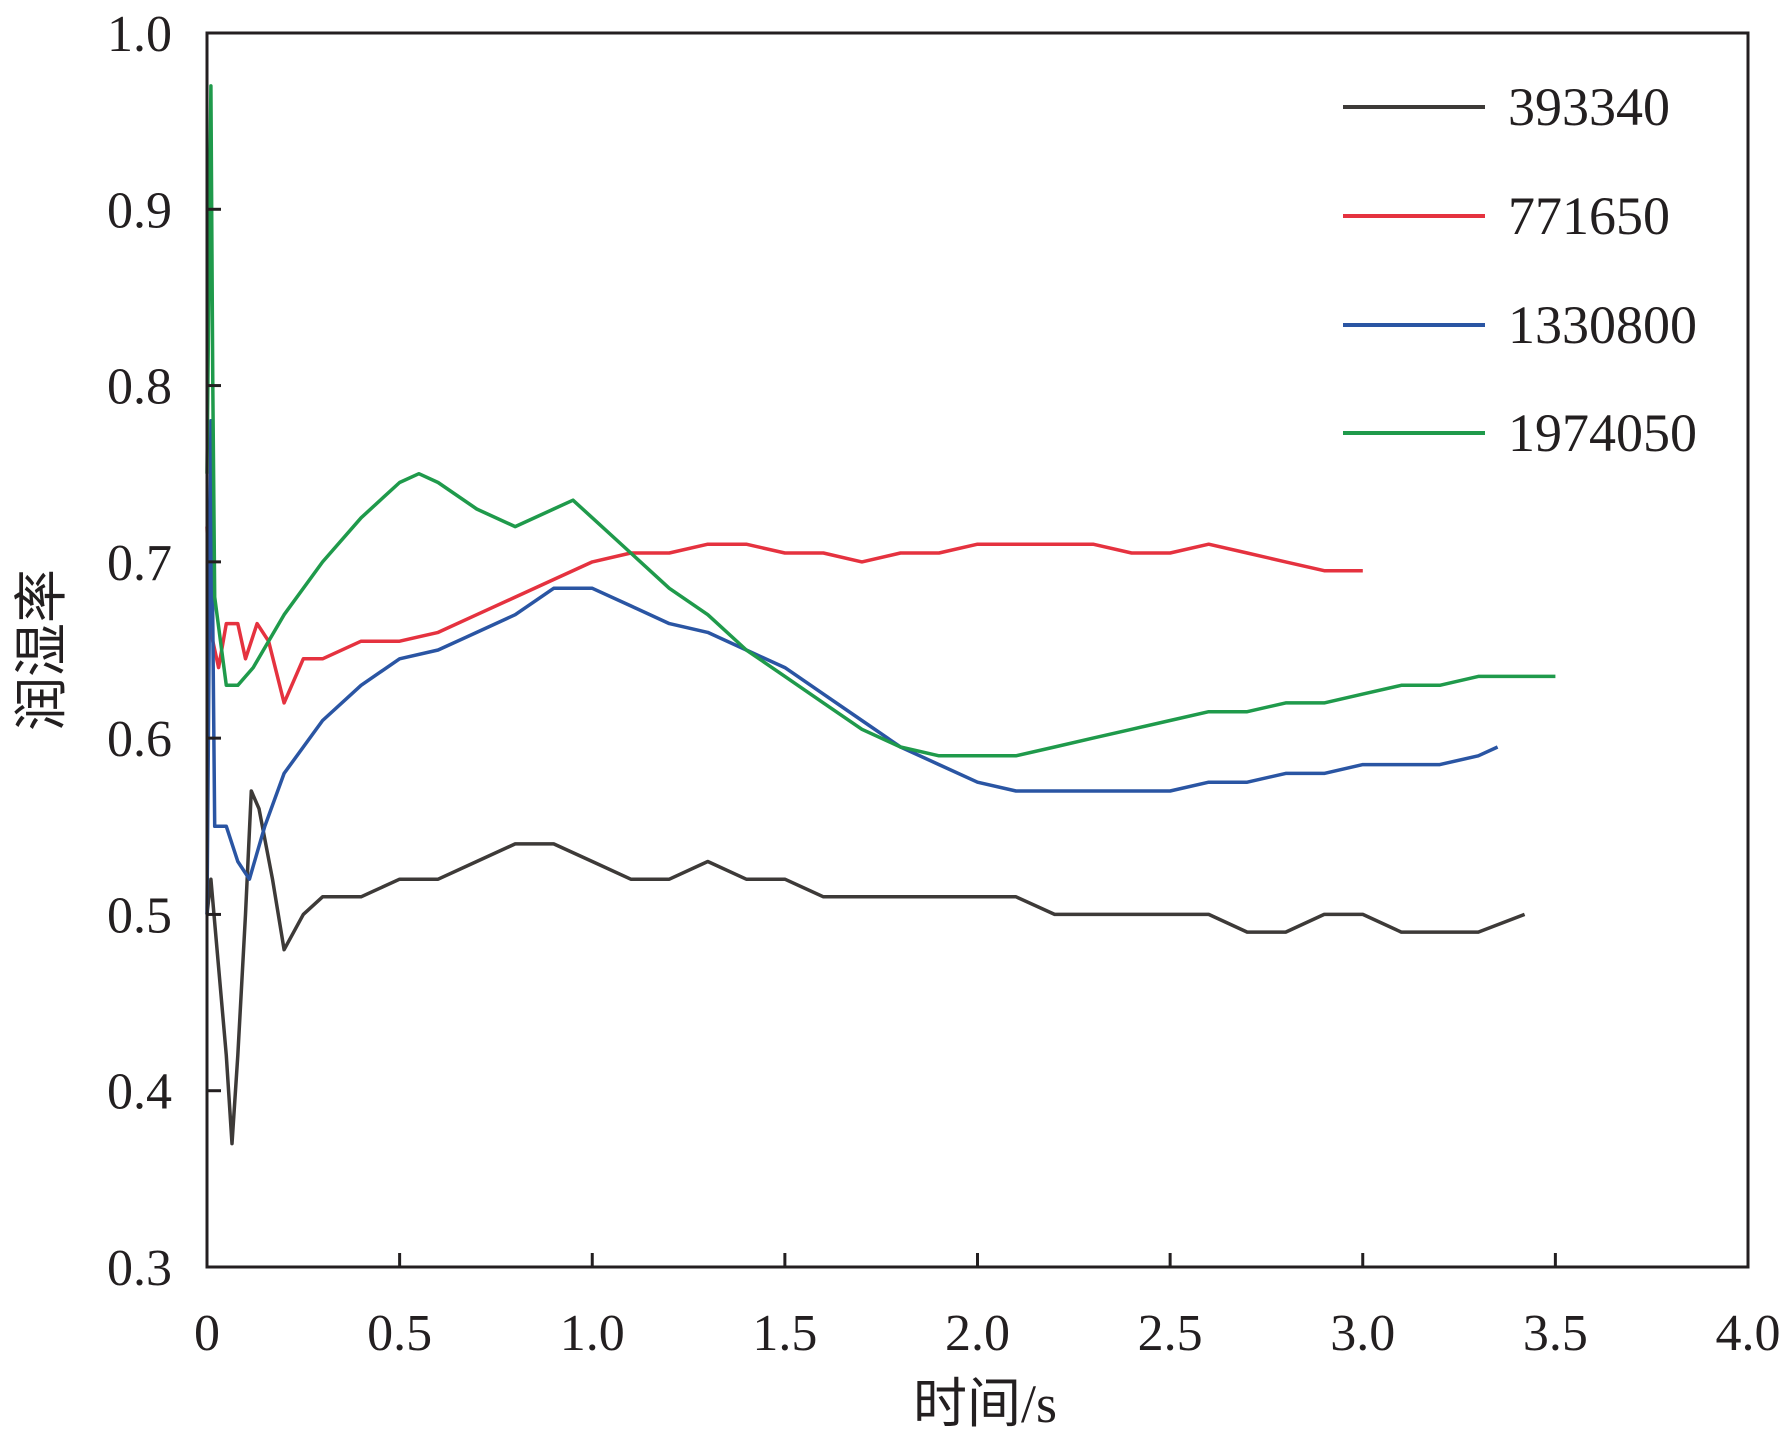 The width and height of the screenshot is (1788, 1439). Describe the element at coordinates (139, 1092) in the screenshot. I see `y-tick-label: 0.4` at that location.